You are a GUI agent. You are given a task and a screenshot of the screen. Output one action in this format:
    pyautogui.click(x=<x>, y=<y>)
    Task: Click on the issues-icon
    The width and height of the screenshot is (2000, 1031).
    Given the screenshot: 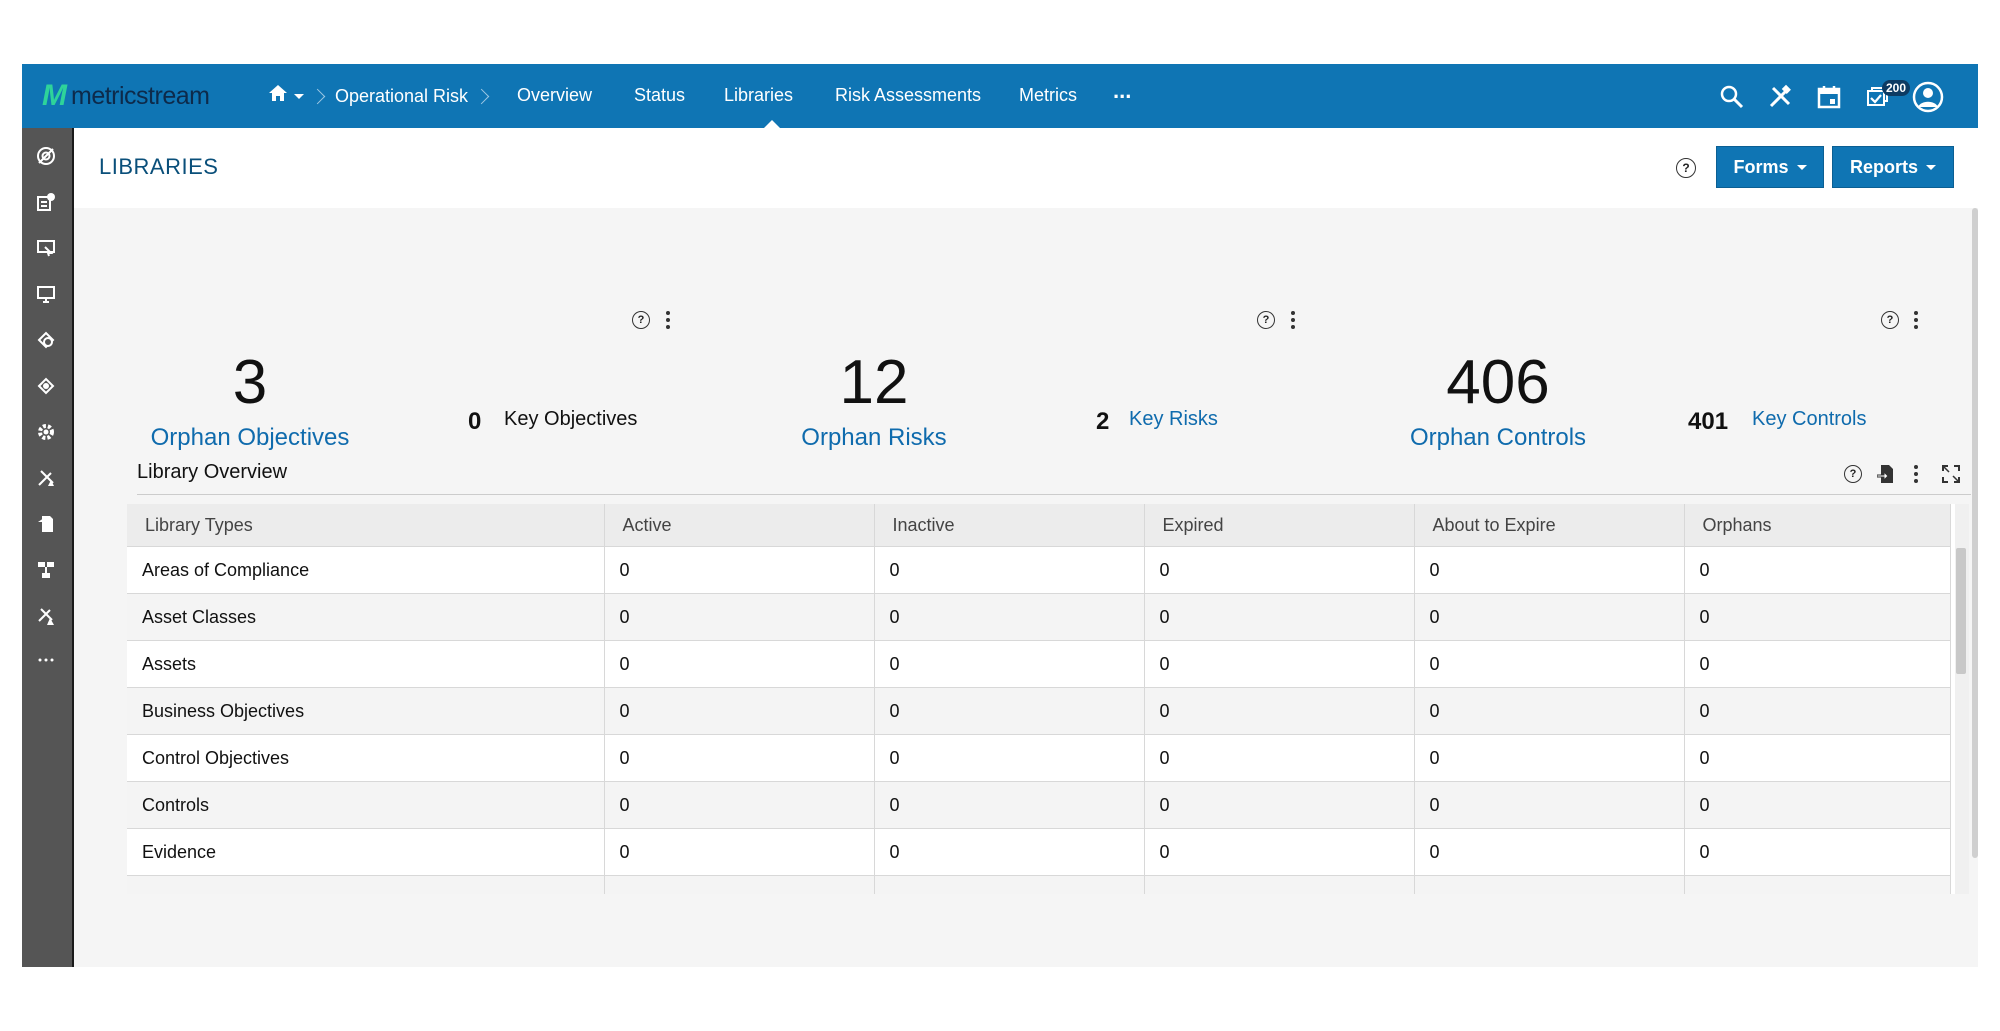 What is the action you would take?
    pyautogui.click(x=46, y=478)
    